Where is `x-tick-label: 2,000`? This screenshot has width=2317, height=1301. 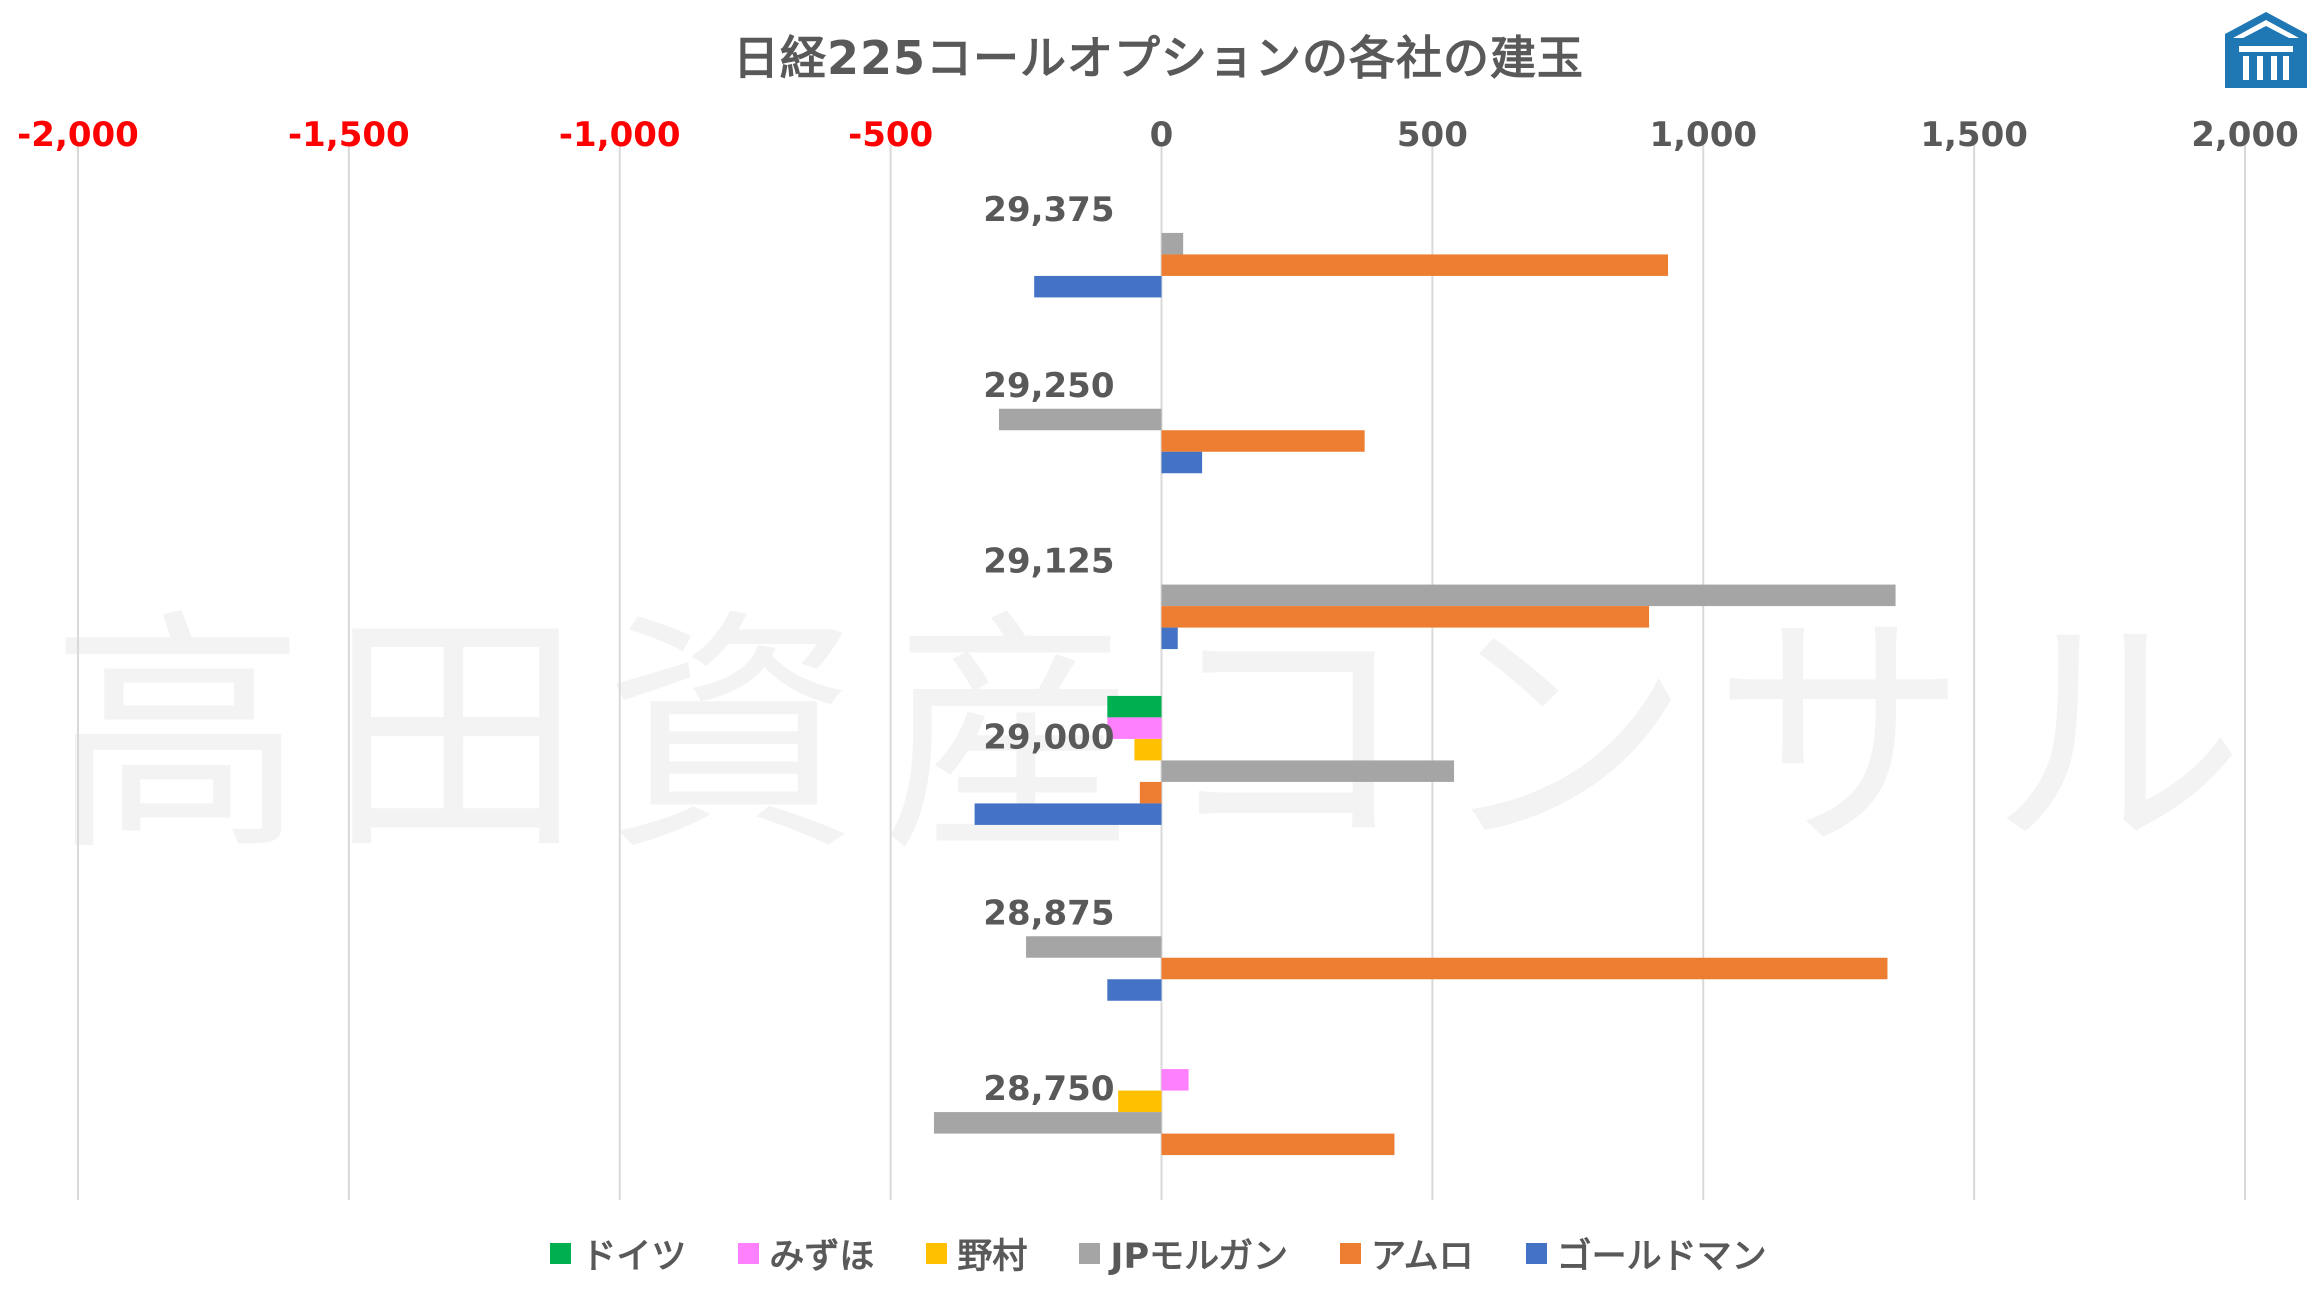 x-tick-label: 2,000 is located at coordinates (2245, 135).